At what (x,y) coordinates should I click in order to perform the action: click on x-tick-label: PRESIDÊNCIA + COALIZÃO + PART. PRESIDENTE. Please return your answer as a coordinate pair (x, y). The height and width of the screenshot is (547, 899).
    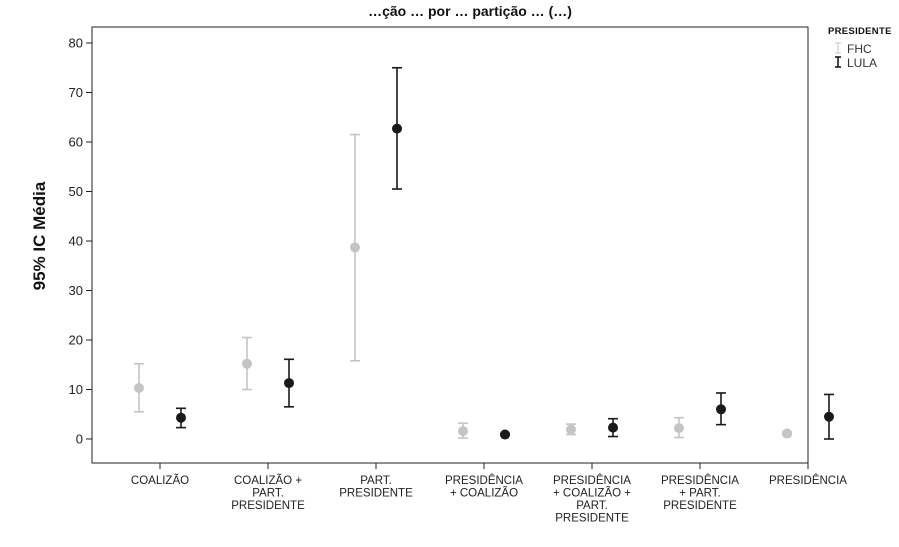
    Looking at the image, I should click on (592, 499).